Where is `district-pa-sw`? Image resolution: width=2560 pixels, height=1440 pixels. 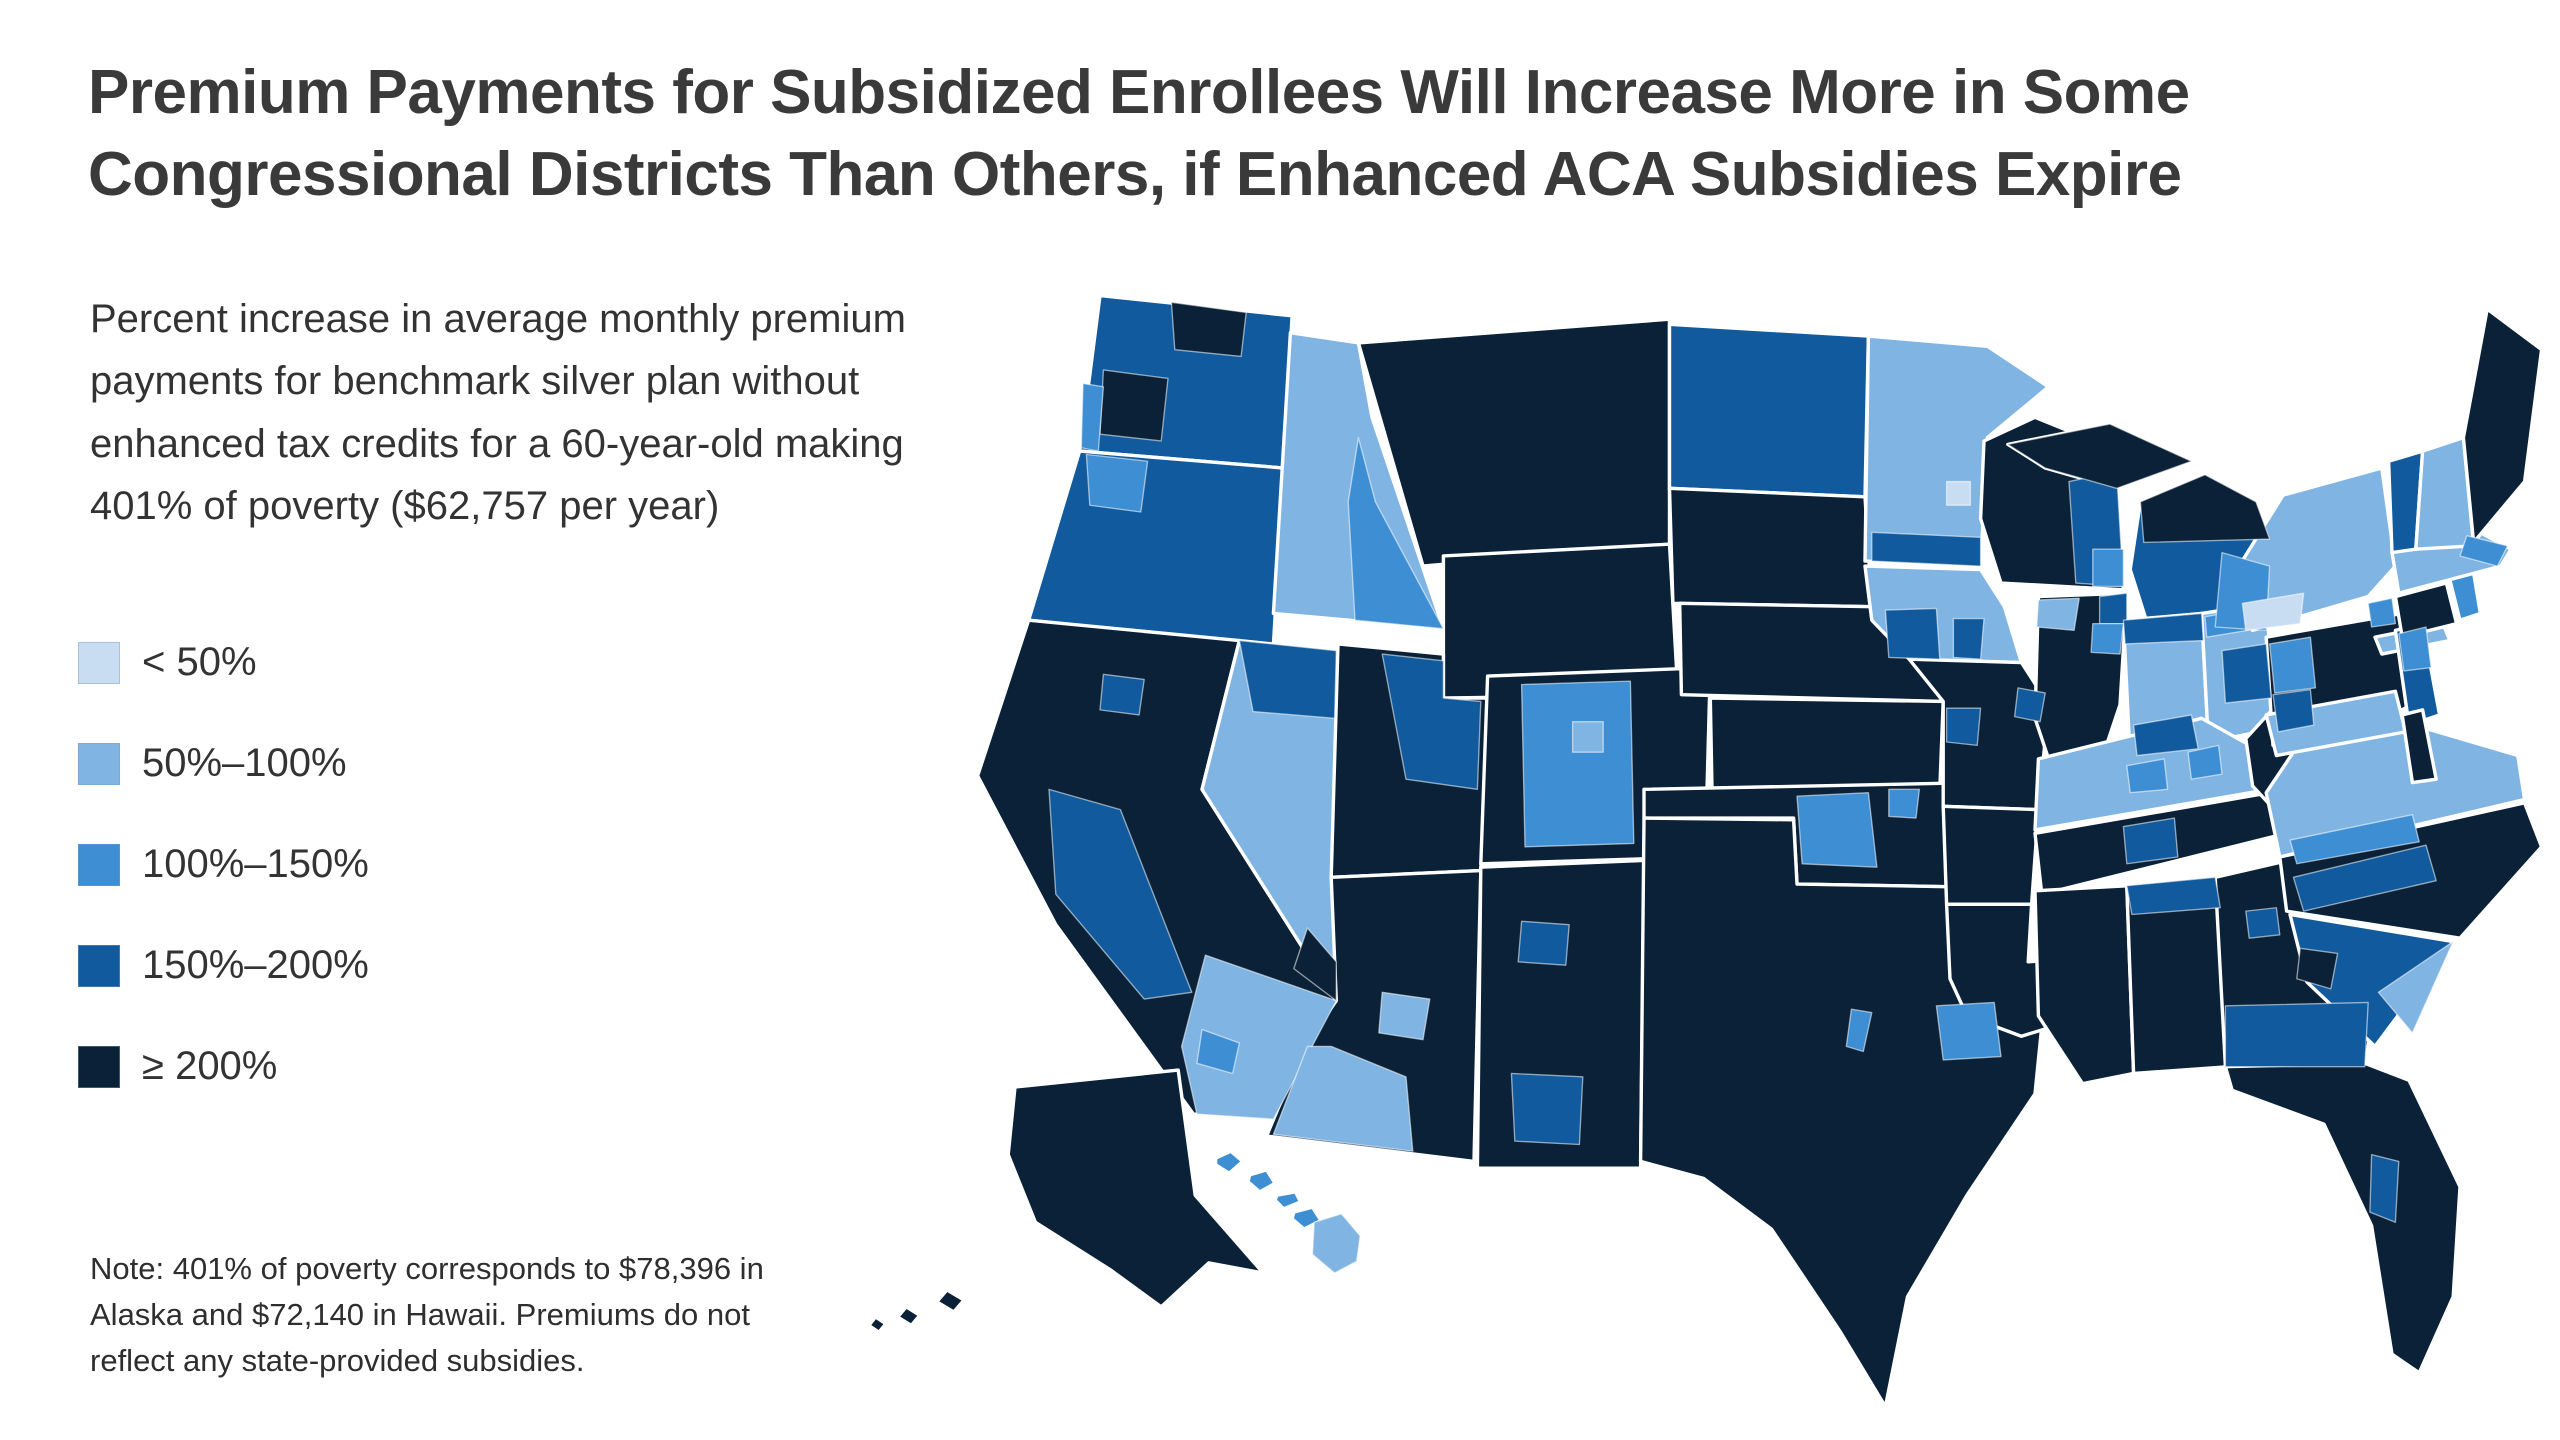
district-pa-sw is located at coordinates (2293, 710).